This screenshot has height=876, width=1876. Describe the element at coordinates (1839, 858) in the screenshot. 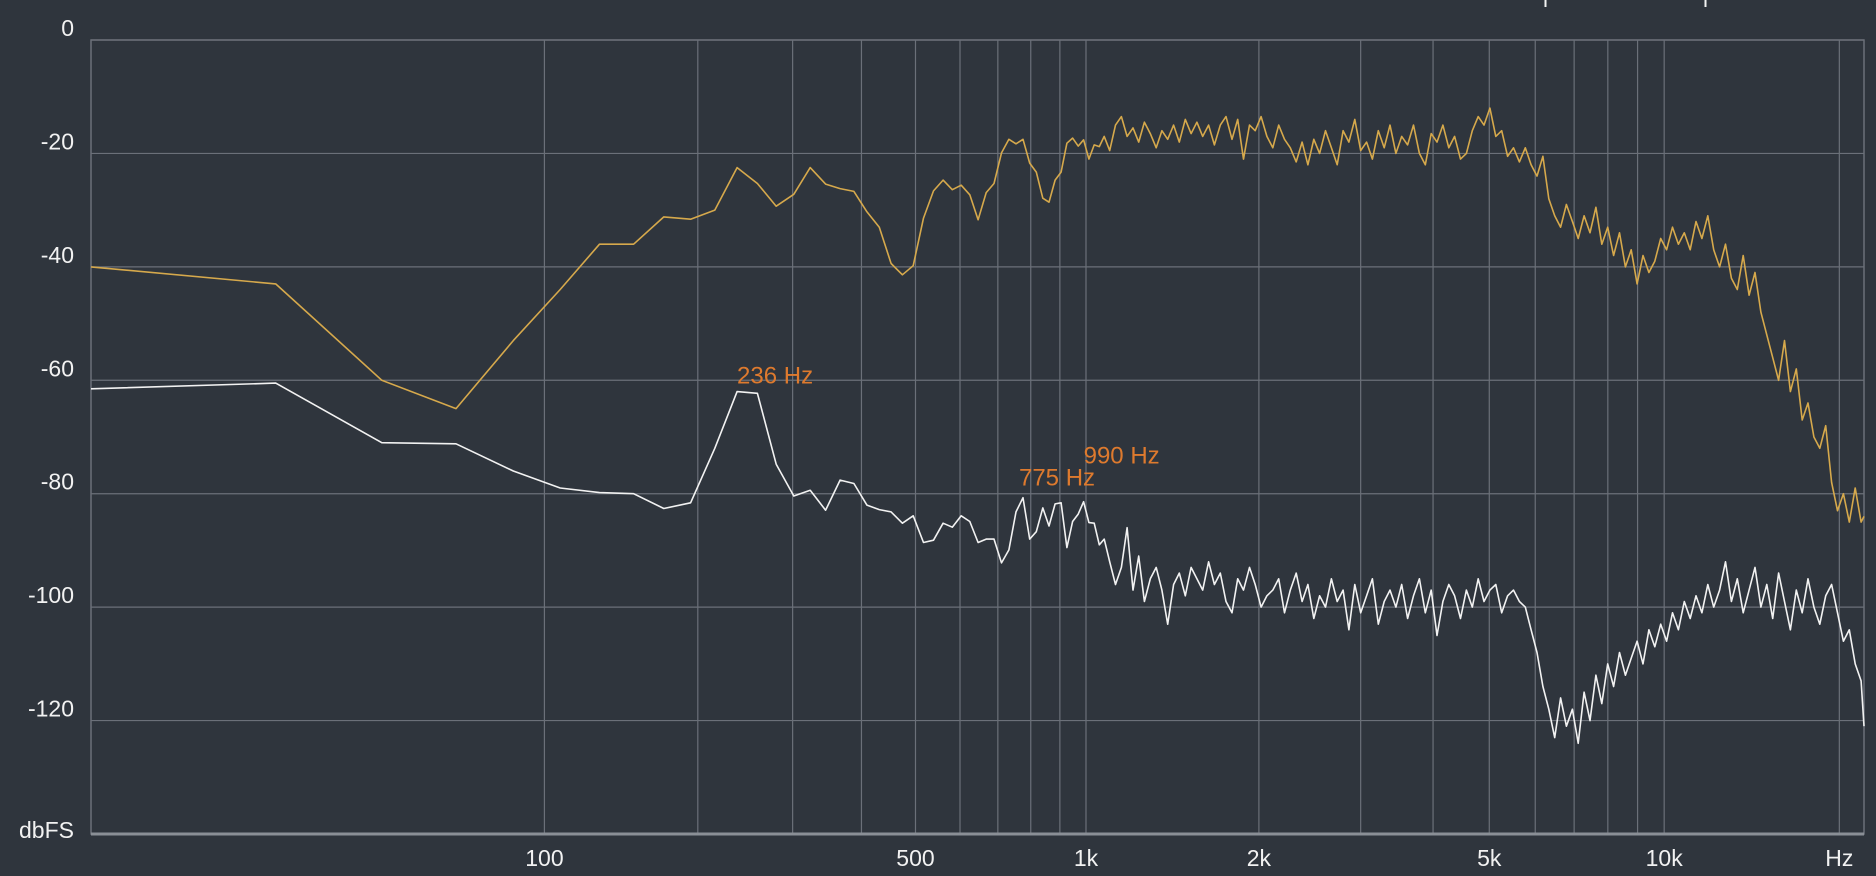

I see `x-tick-label: Hz` at that location.